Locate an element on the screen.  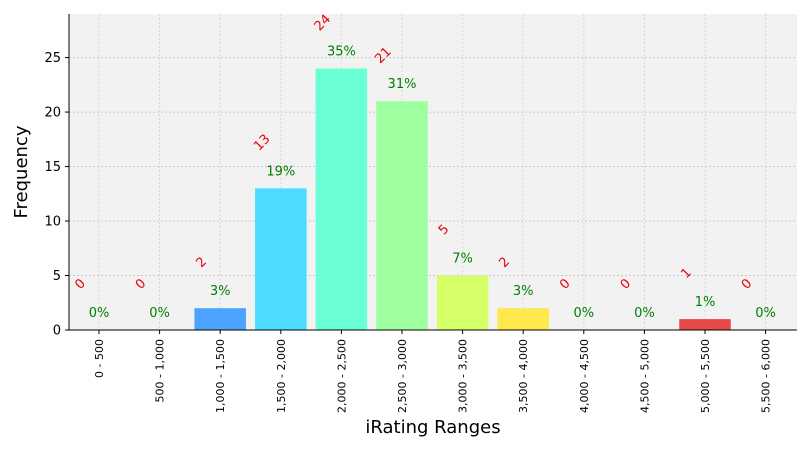
y-axis-title: Frequency is located at coordinates (21, 171).